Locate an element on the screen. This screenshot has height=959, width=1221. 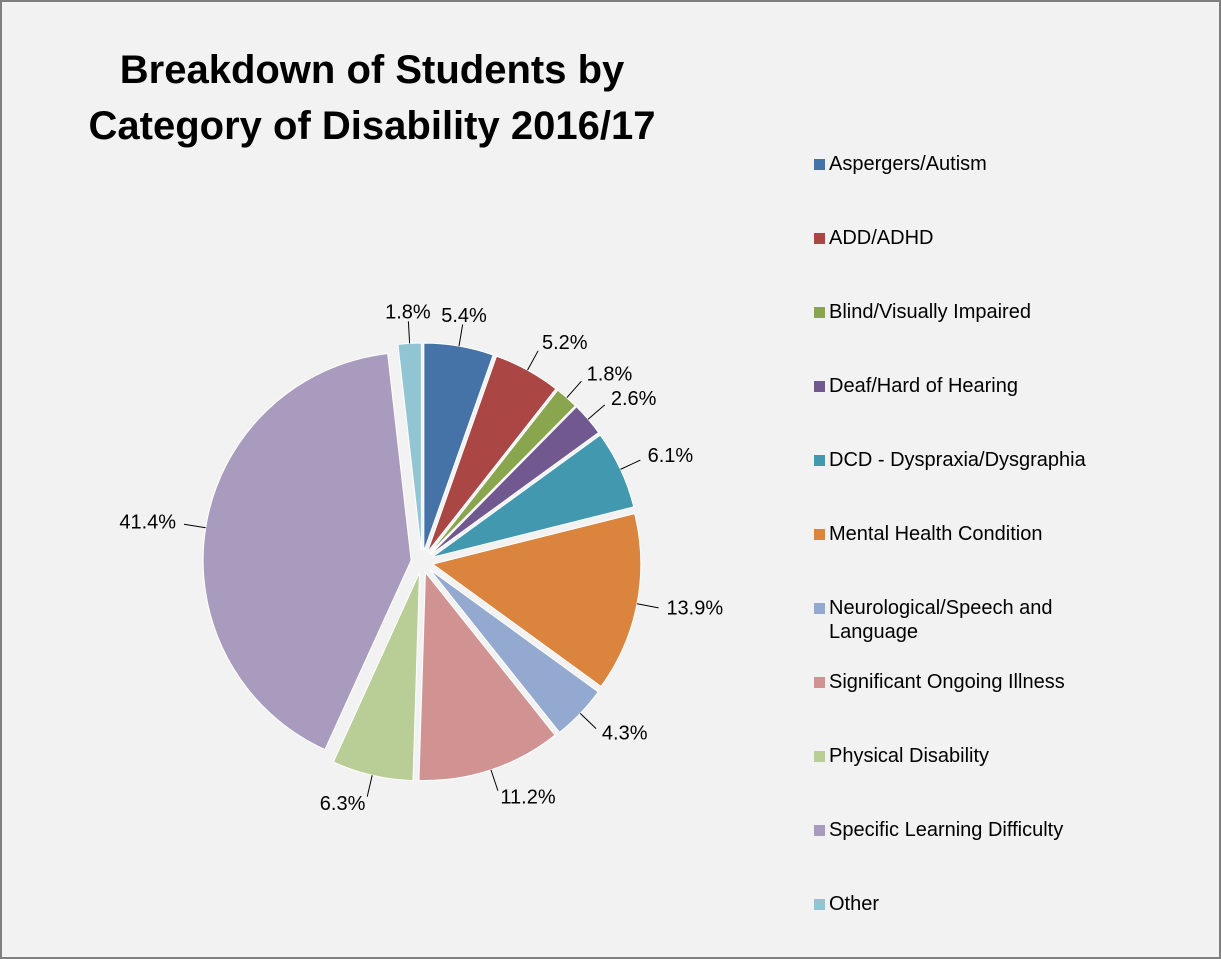
legend-label: Physical Disability is located at coordinates (909, 756).